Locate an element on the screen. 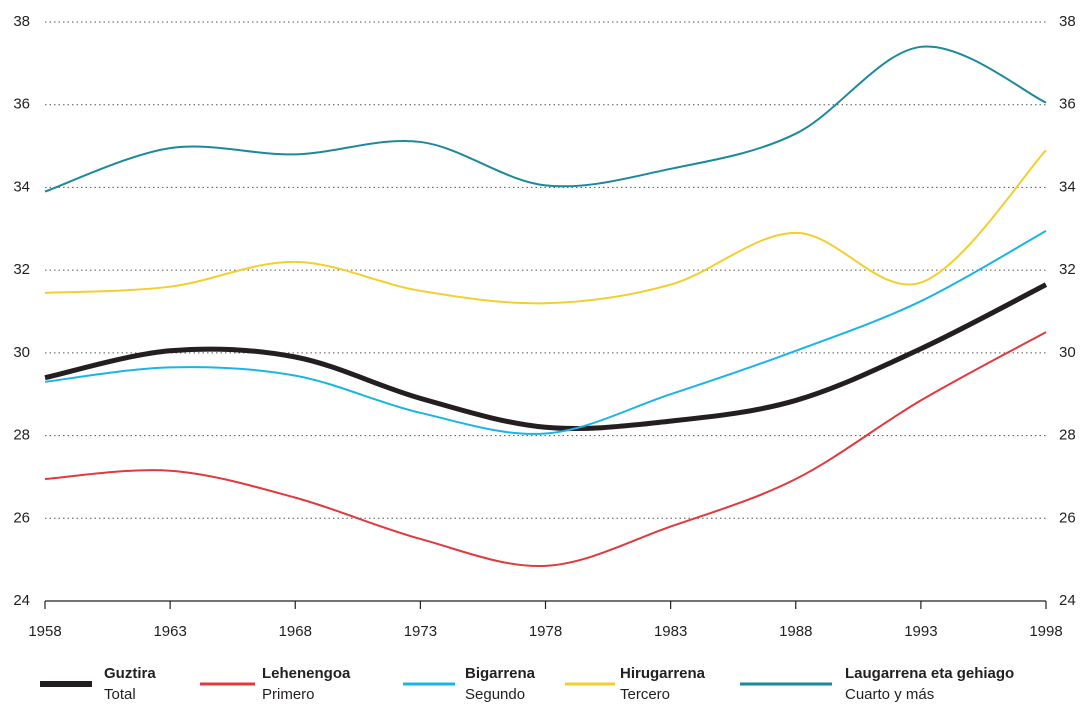  x-tick-label: 1998 is located at coordinates (1045, 631).